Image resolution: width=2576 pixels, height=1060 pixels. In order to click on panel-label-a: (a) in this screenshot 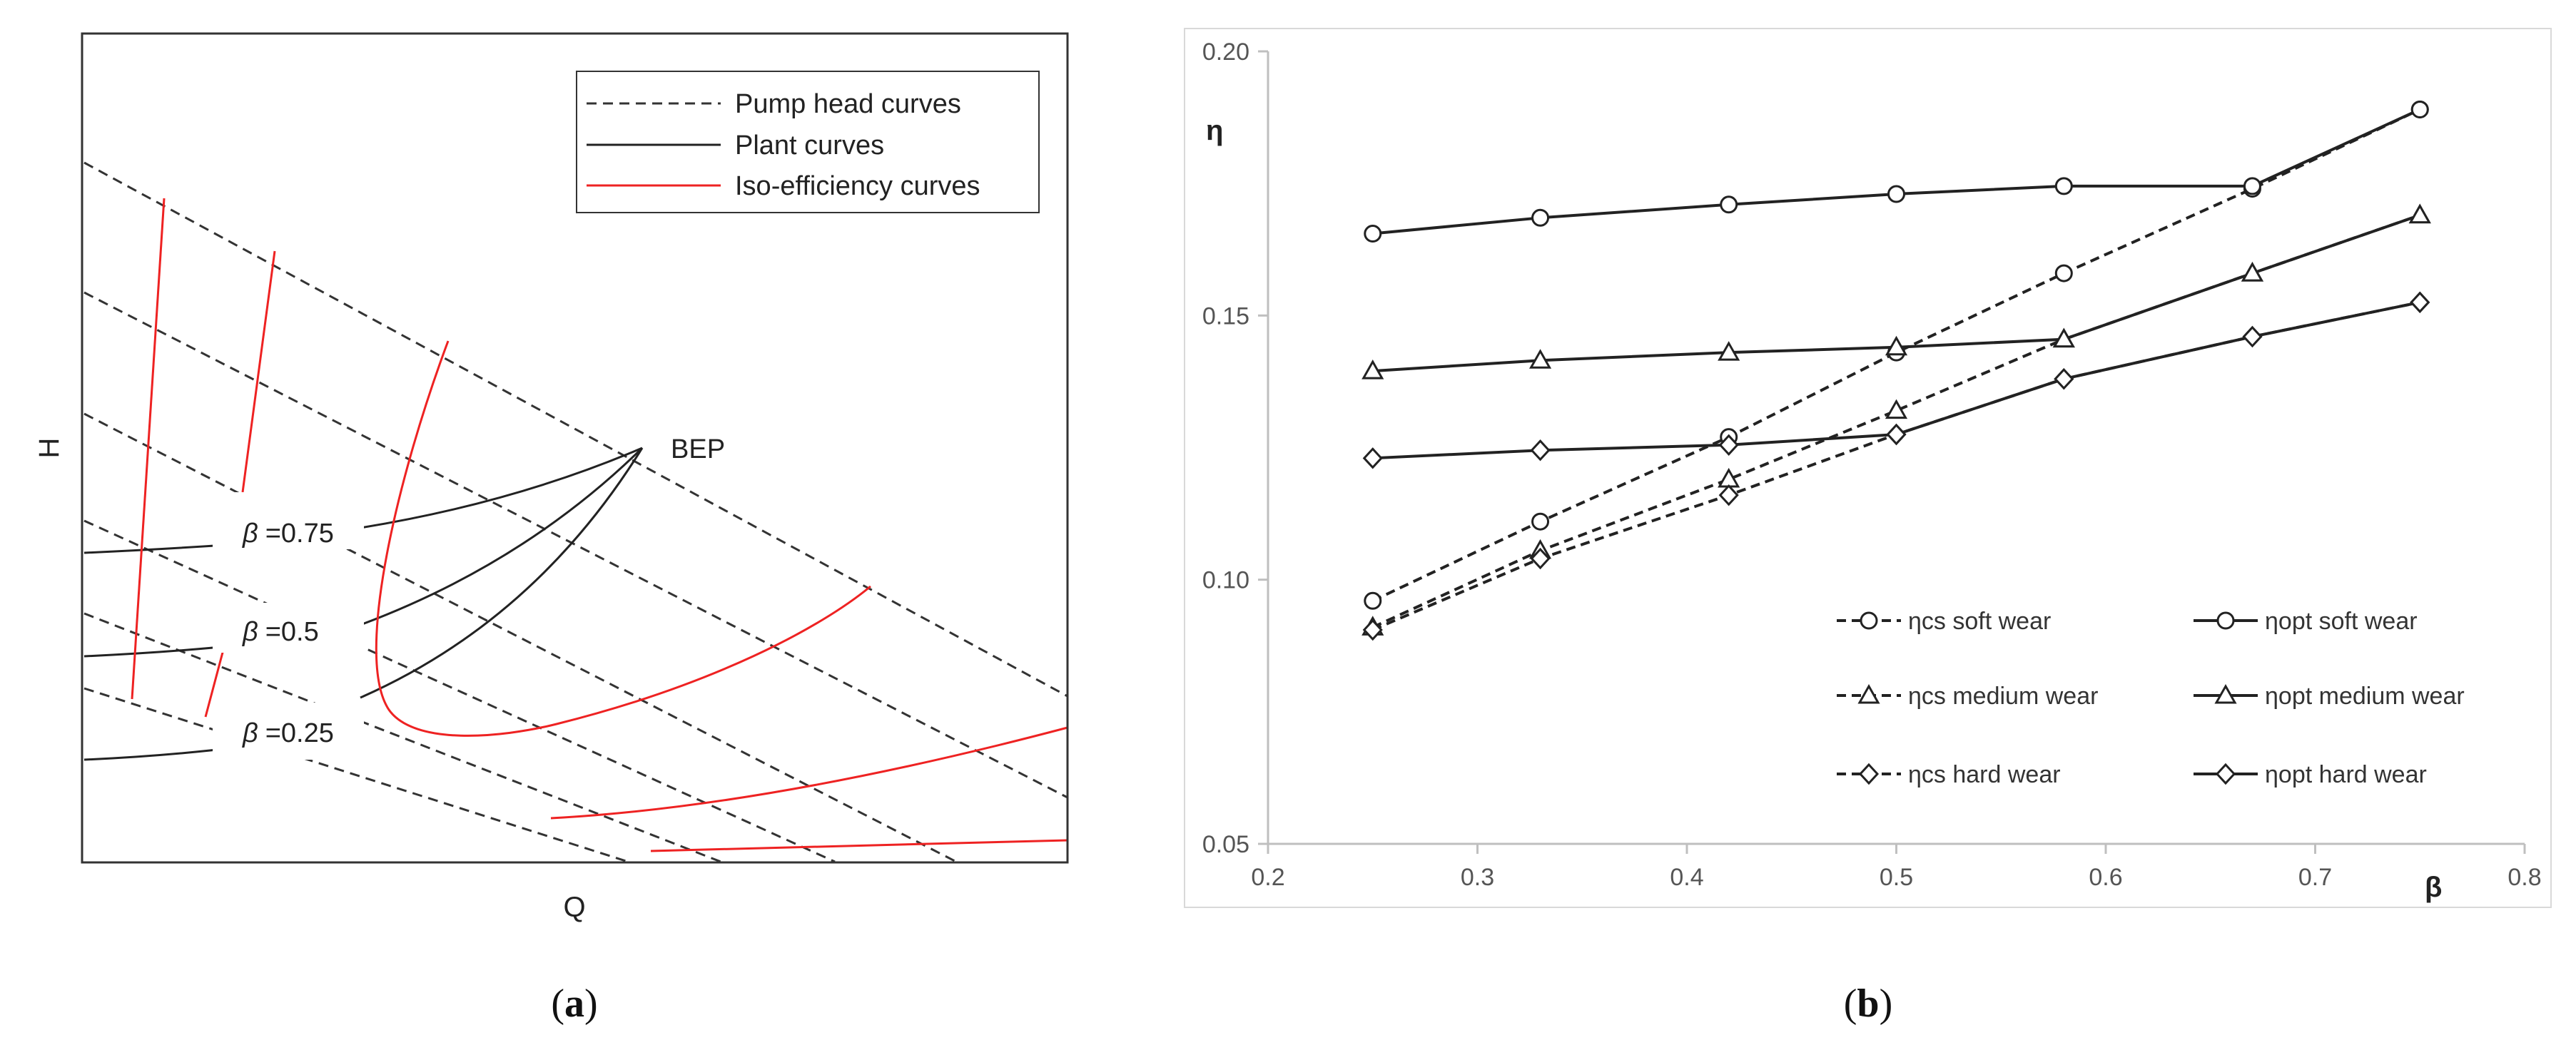, I will do `click(574, 1004)`.